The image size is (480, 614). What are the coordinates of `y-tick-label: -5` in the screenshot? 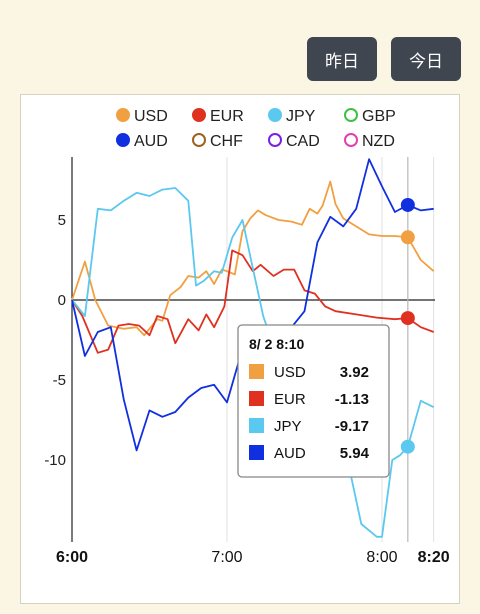 It's located at (59, 380).